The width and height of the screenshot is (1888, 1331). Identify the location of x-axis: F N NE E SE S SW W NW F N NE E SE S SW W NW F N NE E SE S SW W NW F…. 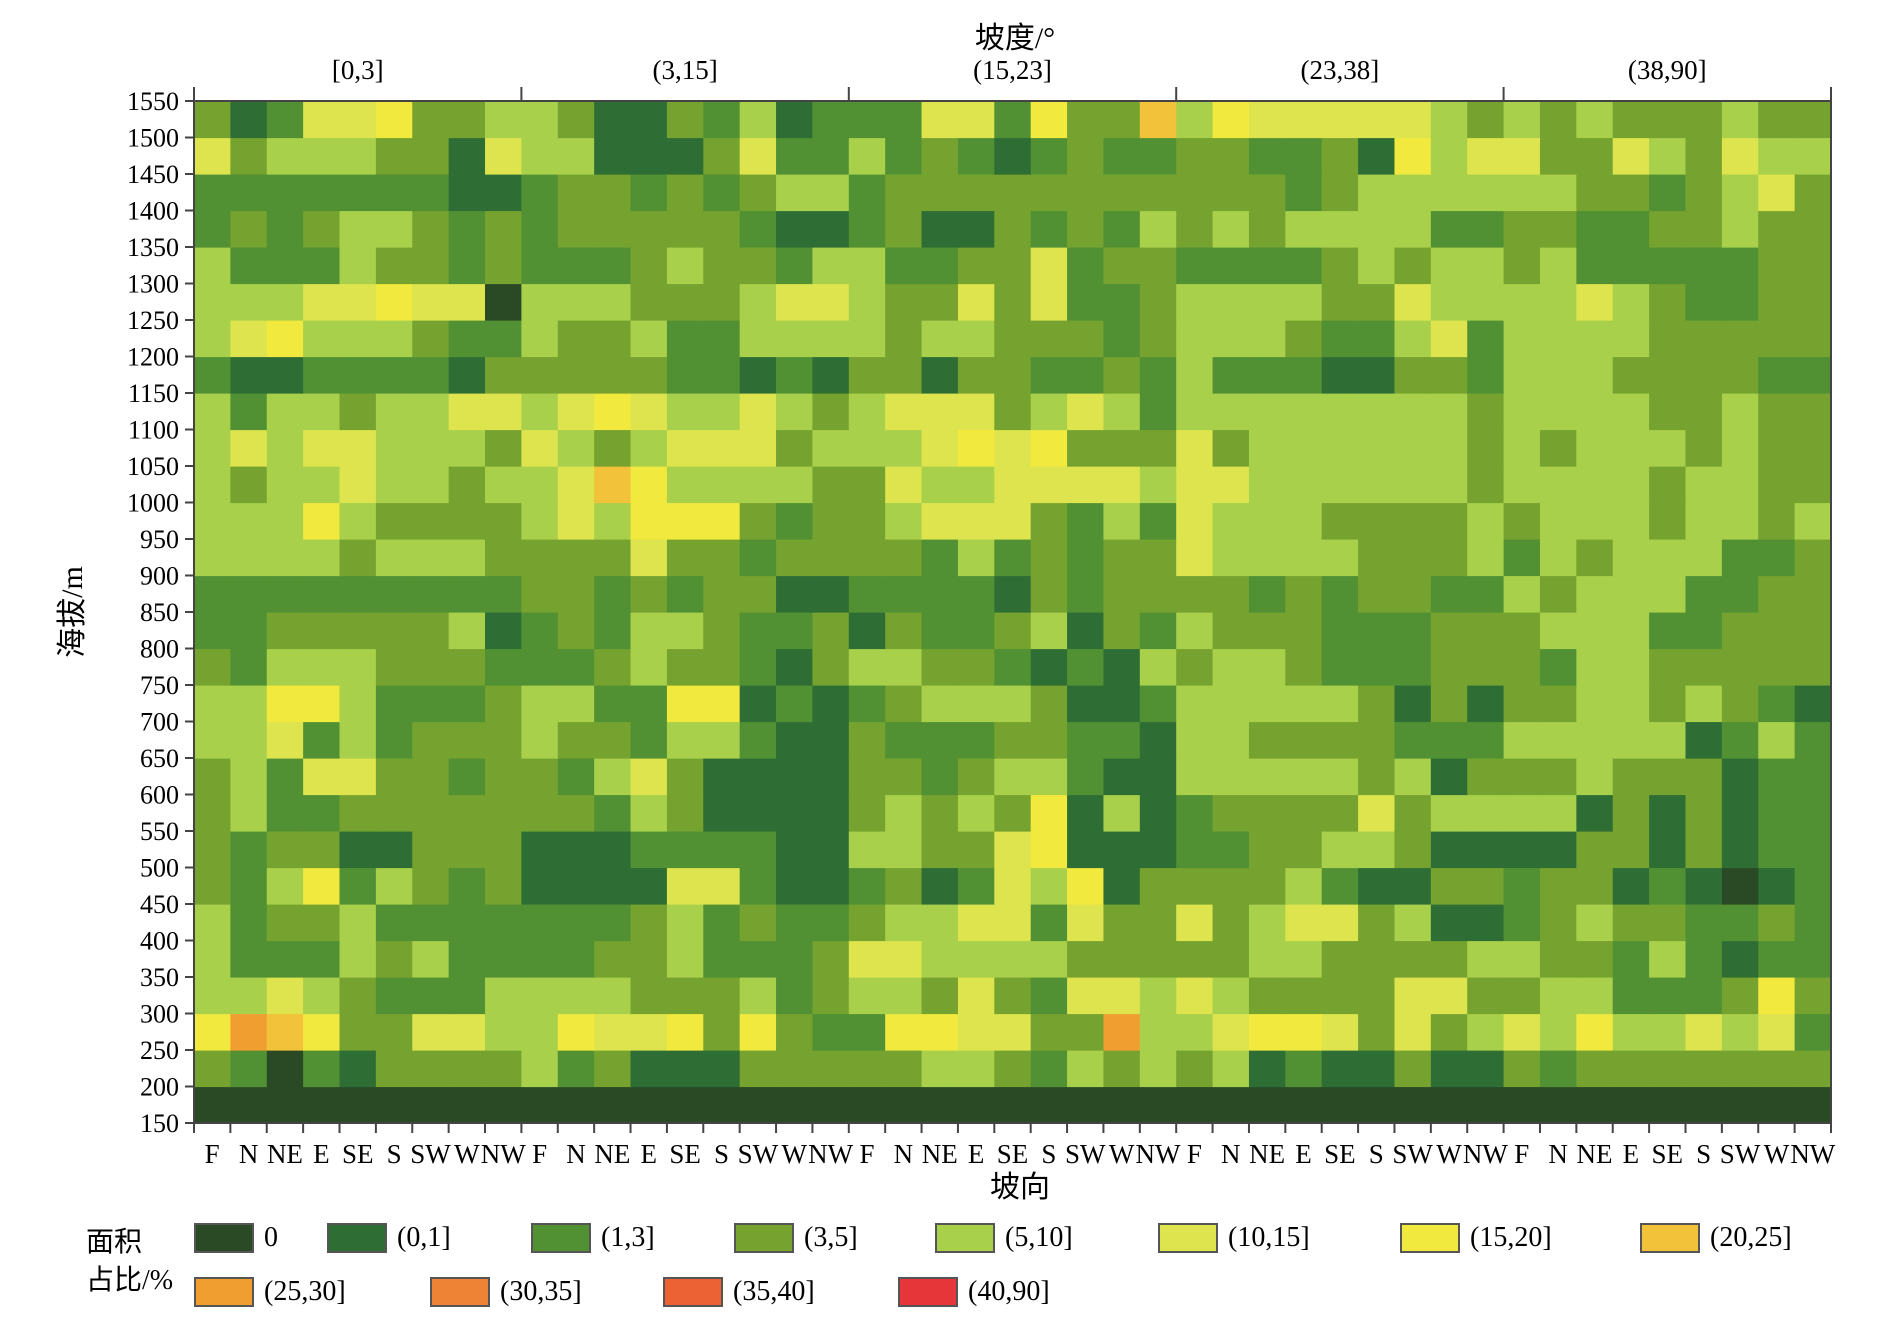
(1014, 1146).